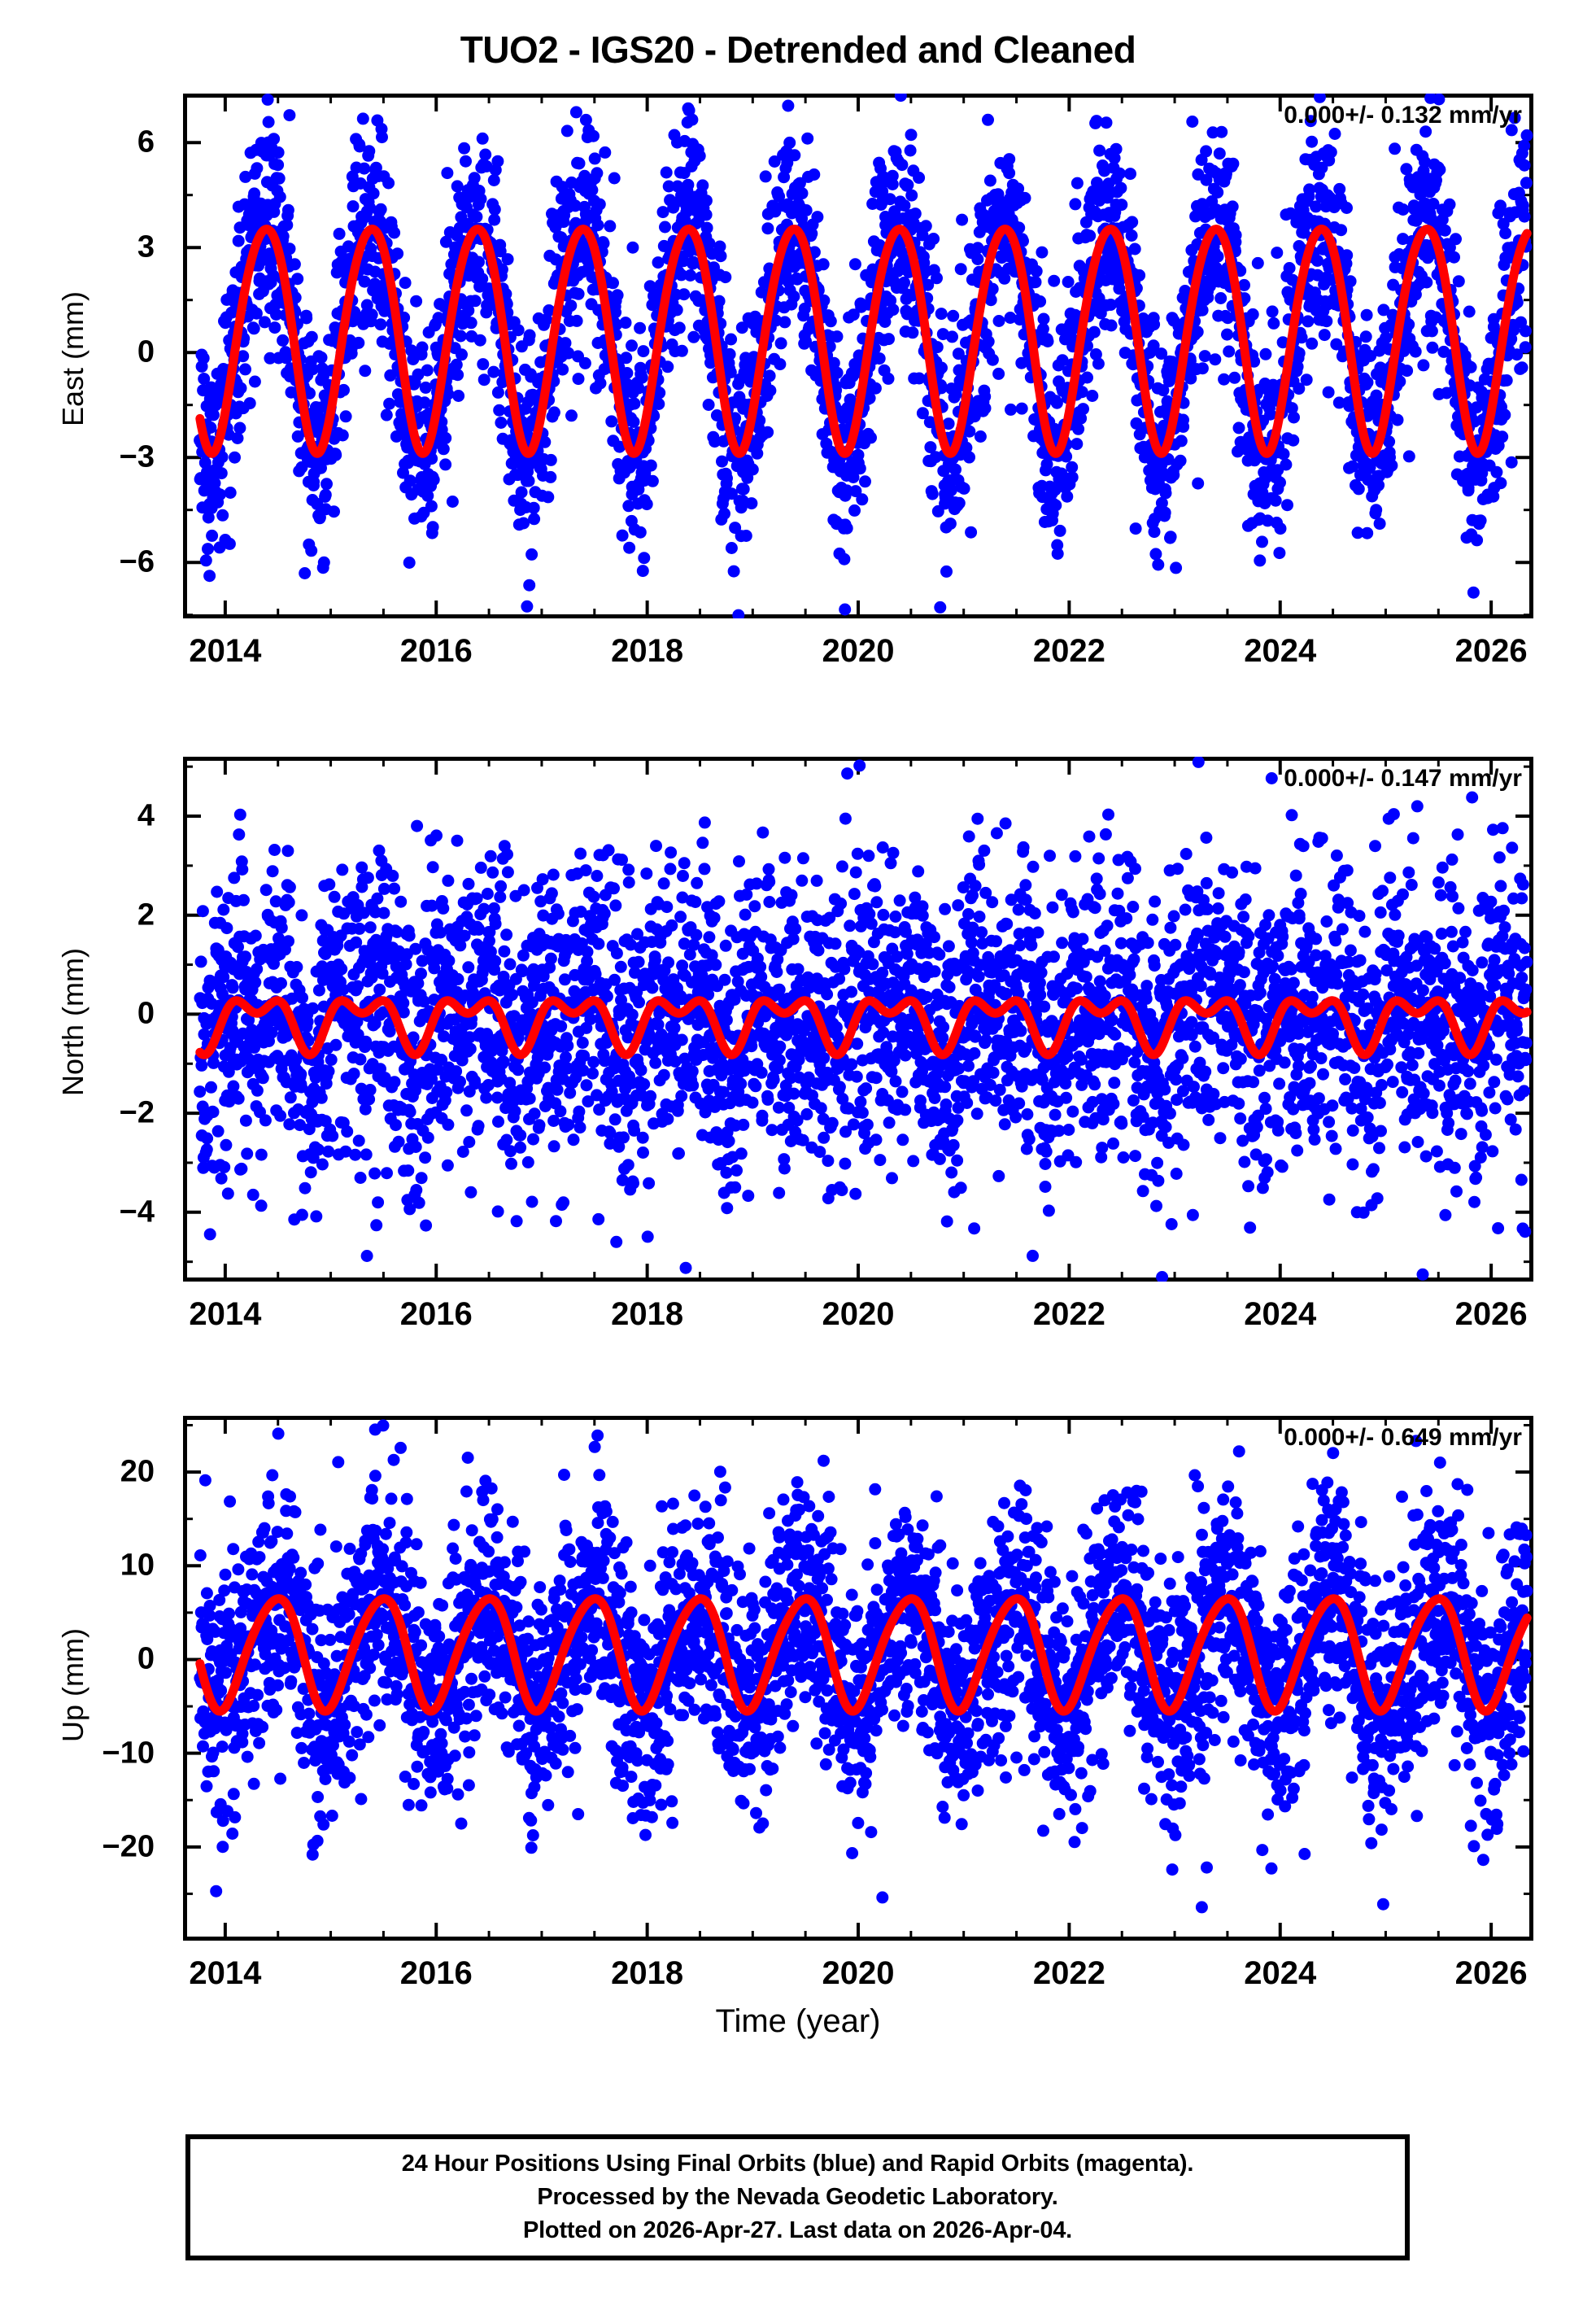  What do you see at coordinates (85, 1846) in the screenshot?
I see `ytick-label: −20` at bounding box center [85, 1846].